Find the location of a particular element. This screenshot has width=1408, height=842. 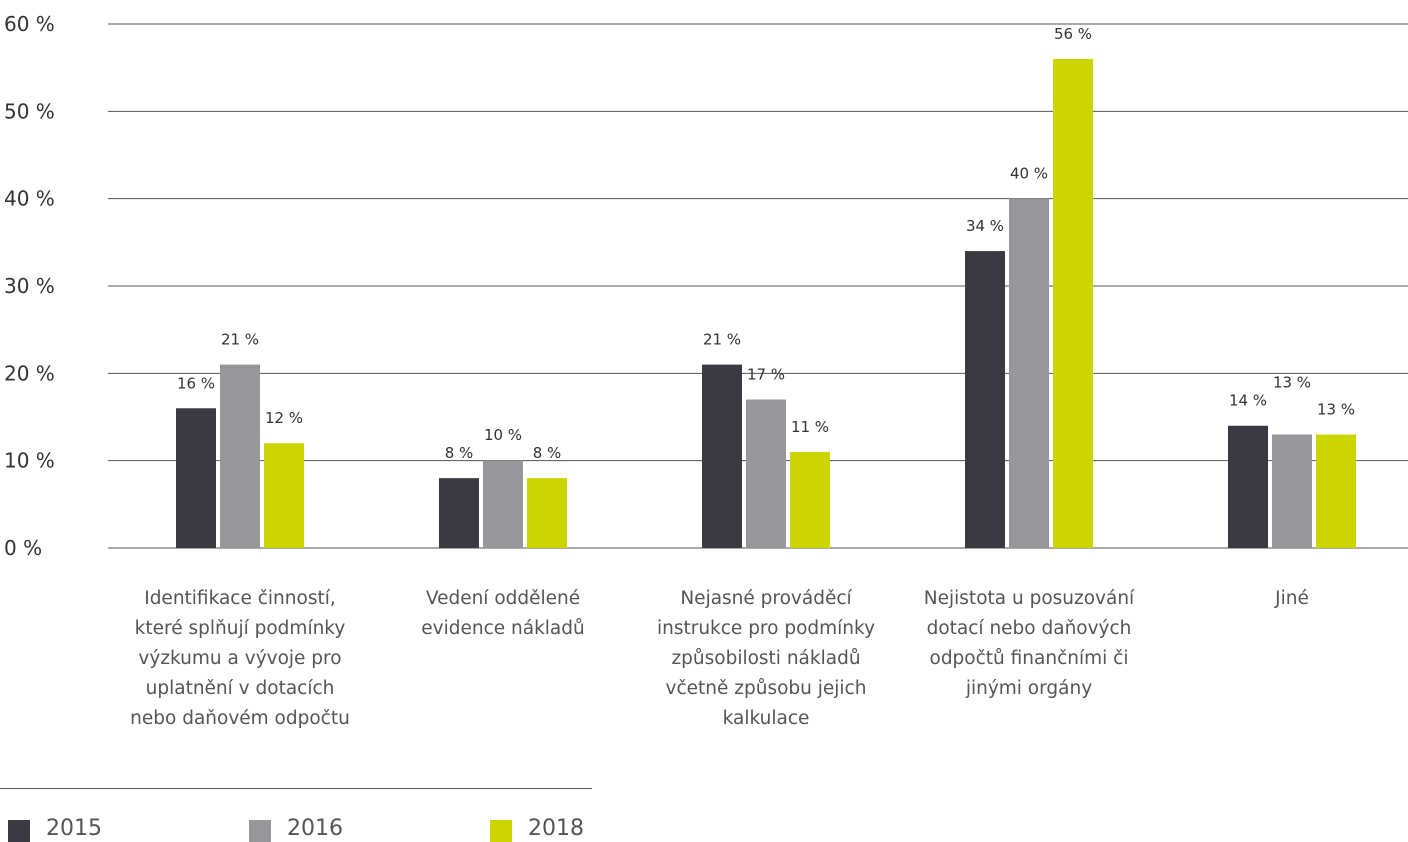

value-label: 17 % is located at coordinates (766, 375).